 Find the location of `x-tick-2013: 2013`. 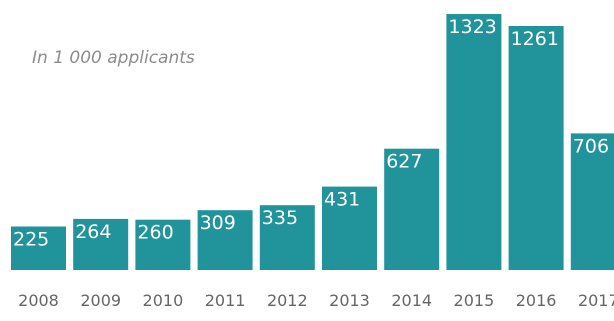

x-tick-2013: 2013 is located at coordinates (349, 300).